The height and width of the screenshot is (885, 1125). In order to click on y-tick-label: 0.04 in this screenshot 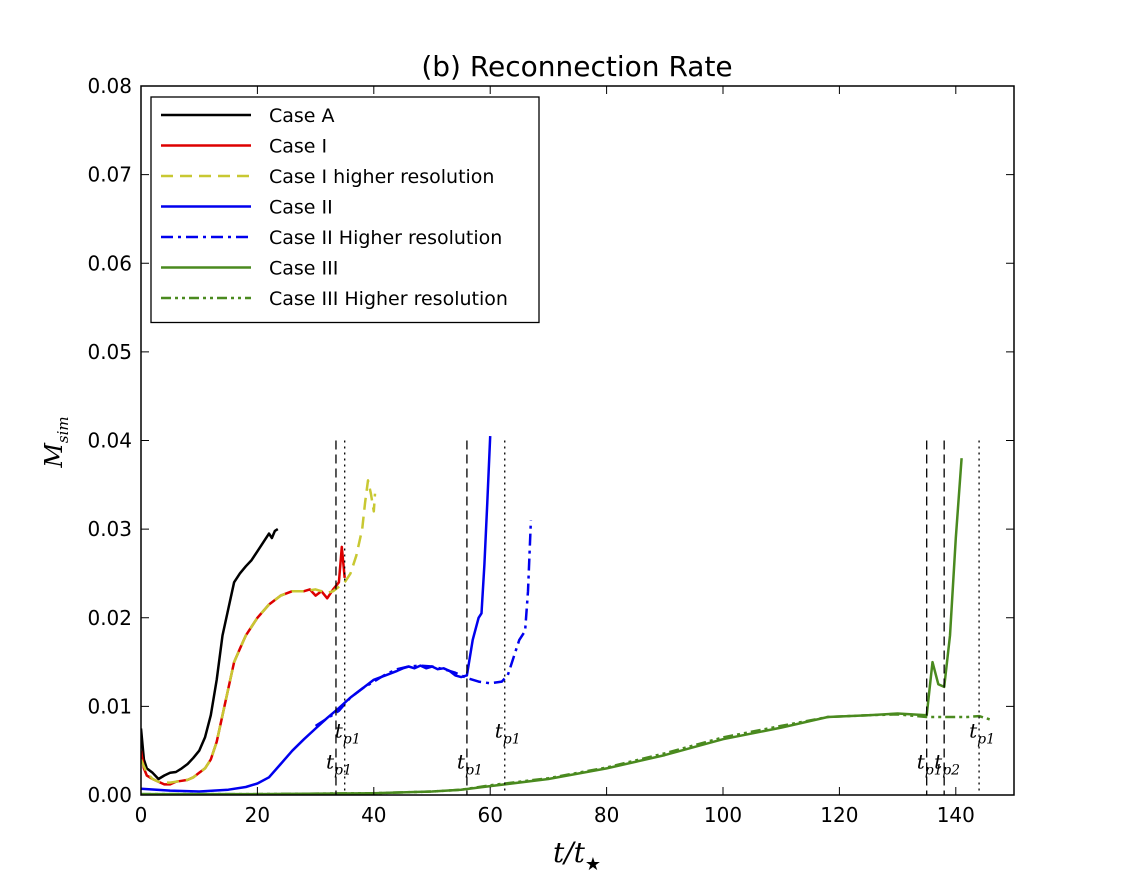, I will do `click(109, 441)`.